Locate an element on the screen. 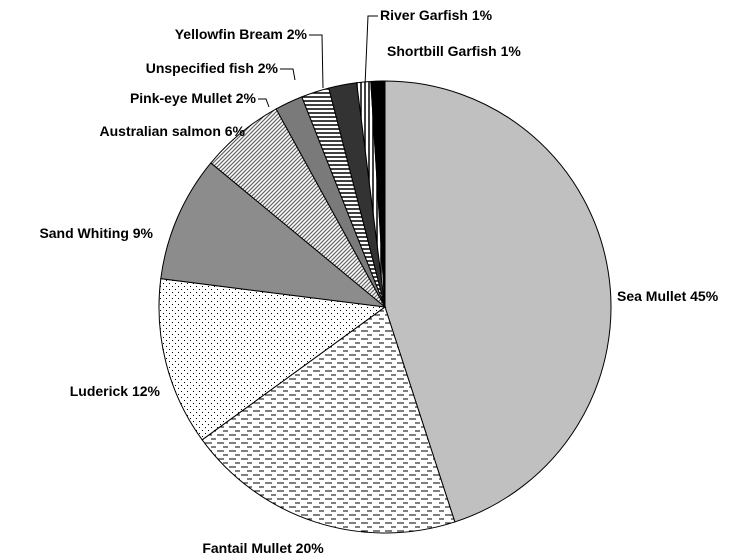  slice-label: Fantail Mullet 20% is located at coordinates (263, 548).